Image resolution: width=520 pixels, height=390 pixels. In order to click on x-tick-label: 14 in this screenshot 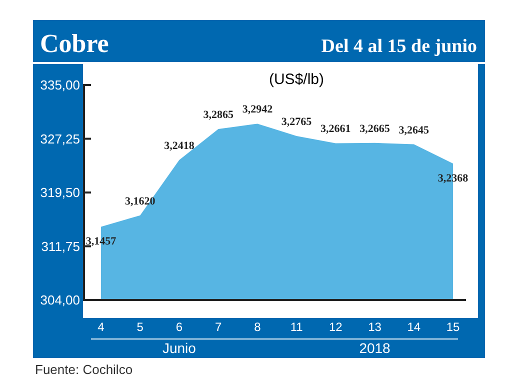, I will do `click(414, 327)`.